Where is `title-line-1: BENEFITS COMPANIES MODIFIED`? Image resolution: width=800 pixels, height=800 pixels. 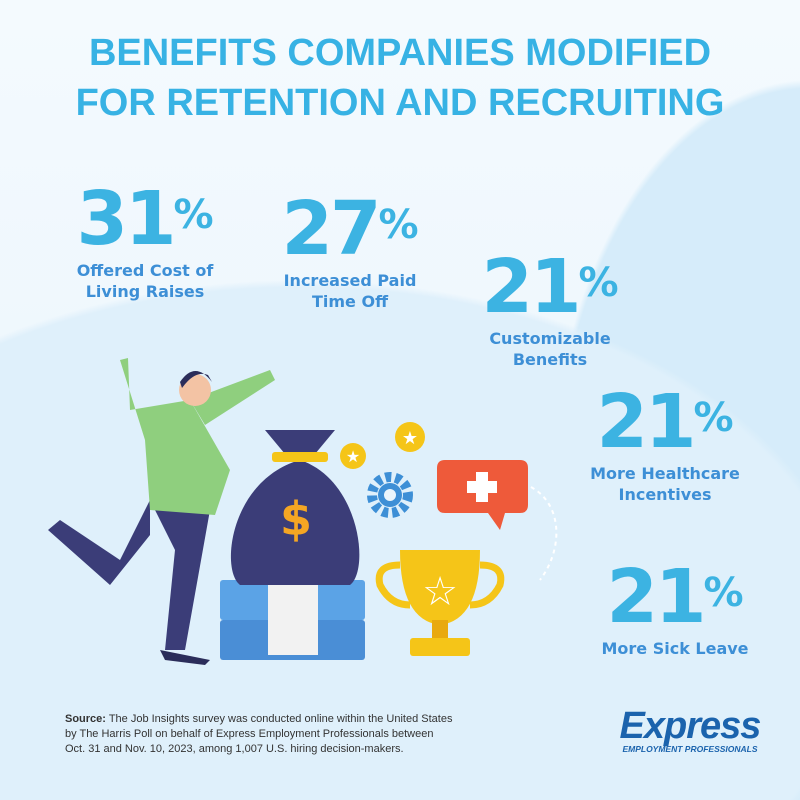 title-line-1: BENEFITS COMPANIES MODIFIED is located at coordinates (400, 53).